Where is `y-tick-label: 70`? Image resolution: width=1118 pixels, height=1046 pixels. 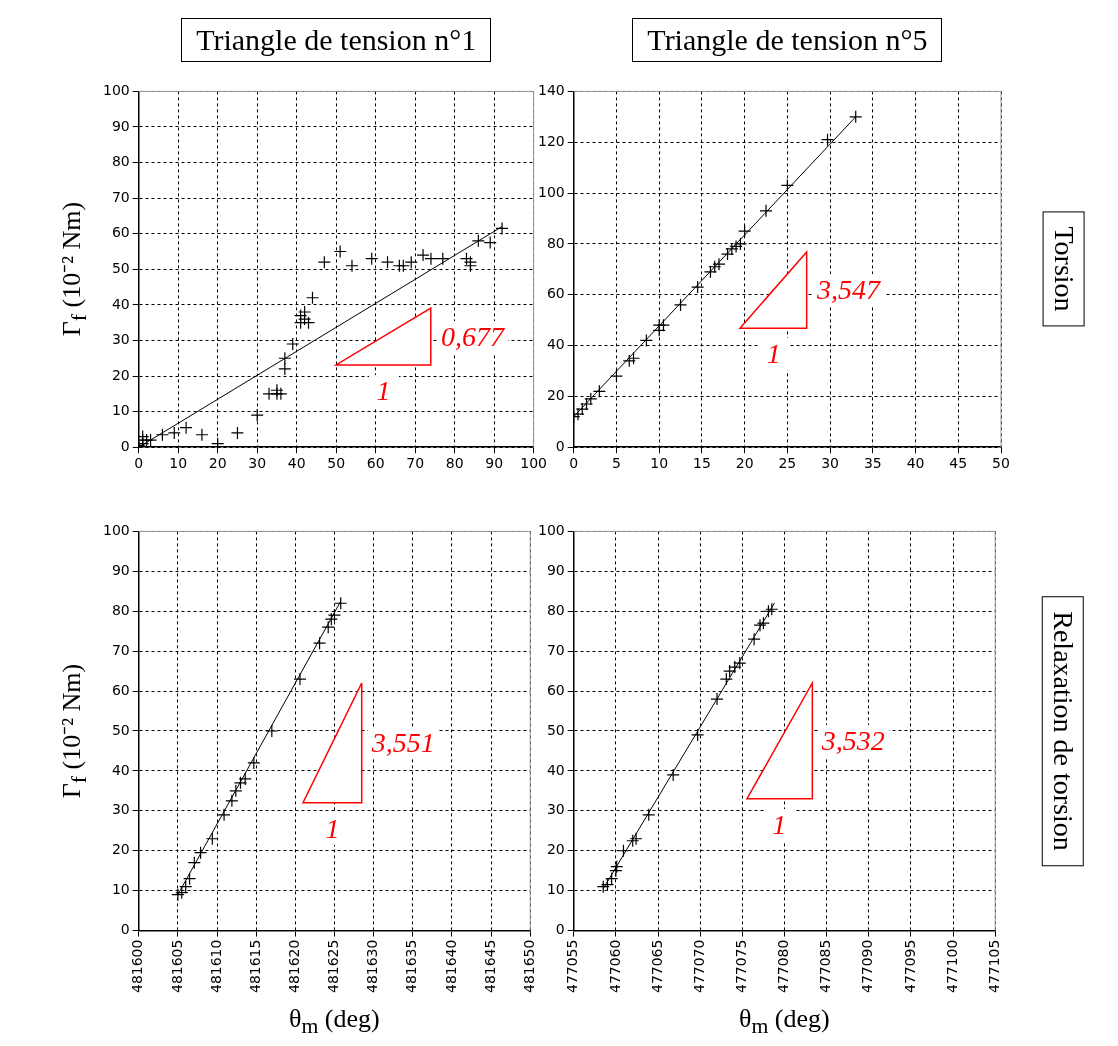
y-tick-label: 70 is located at coordinates (120, 649).